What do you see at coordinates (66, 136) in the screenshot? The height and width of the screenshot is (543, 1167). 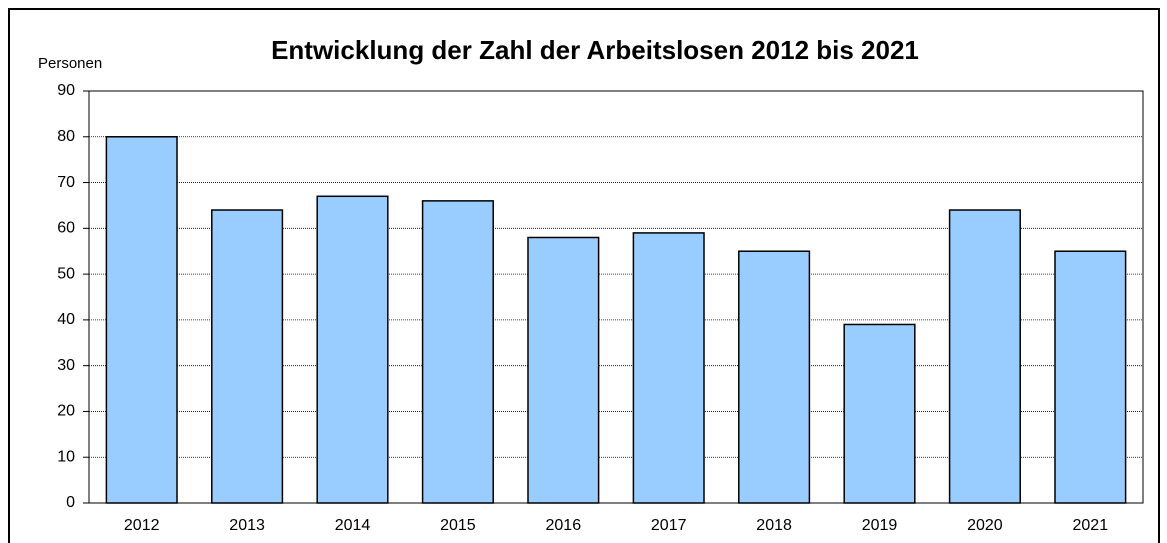 I see `y-tick-label: 80` at bounding box center [66, 136].